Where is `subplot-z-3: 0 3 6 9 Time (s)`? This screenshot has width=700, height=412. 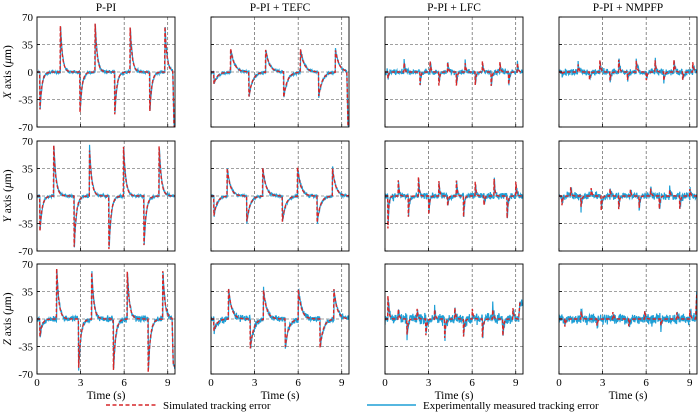
subplot-z-3: 0 3 6 9 Time (s) is located at coordinates (627, 332).